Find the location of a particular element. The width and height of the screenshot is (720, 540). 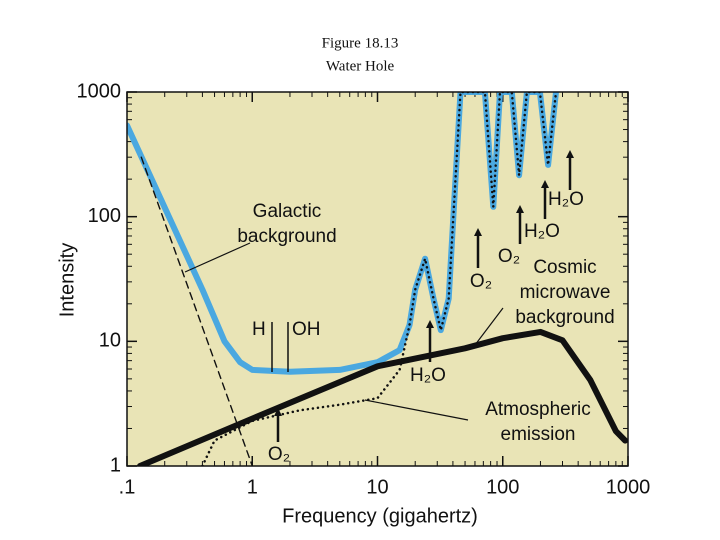

annotation: emission is located at coordinates (538, 434).